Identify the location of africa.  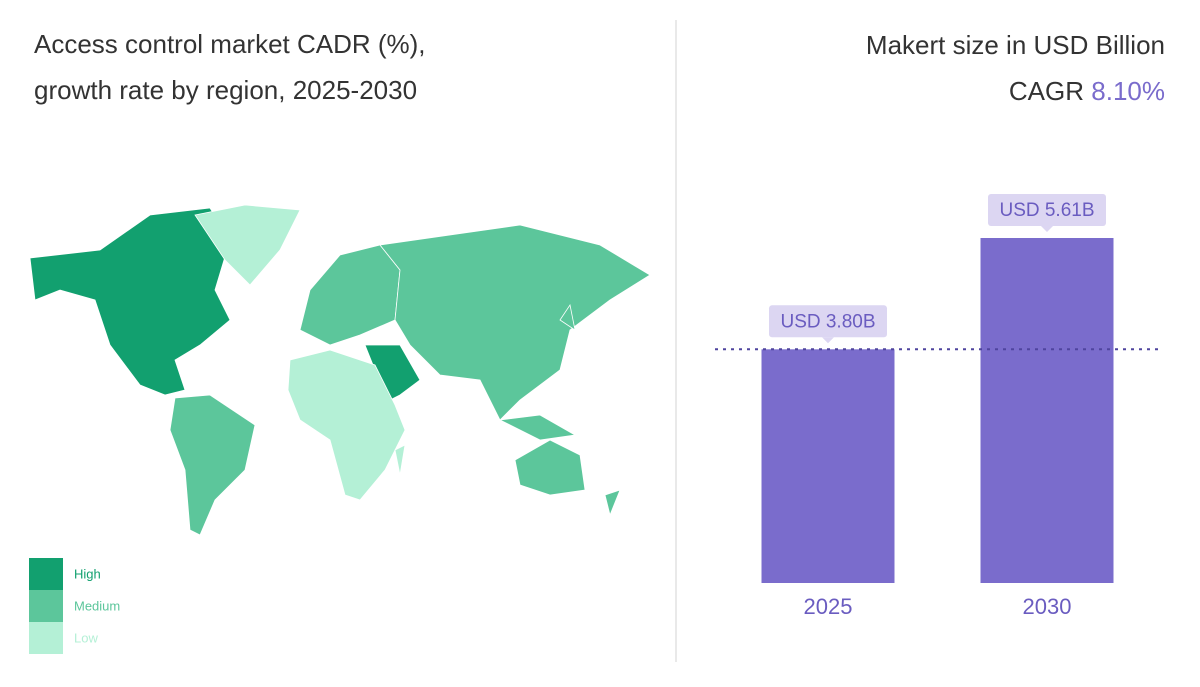
(346, 425).